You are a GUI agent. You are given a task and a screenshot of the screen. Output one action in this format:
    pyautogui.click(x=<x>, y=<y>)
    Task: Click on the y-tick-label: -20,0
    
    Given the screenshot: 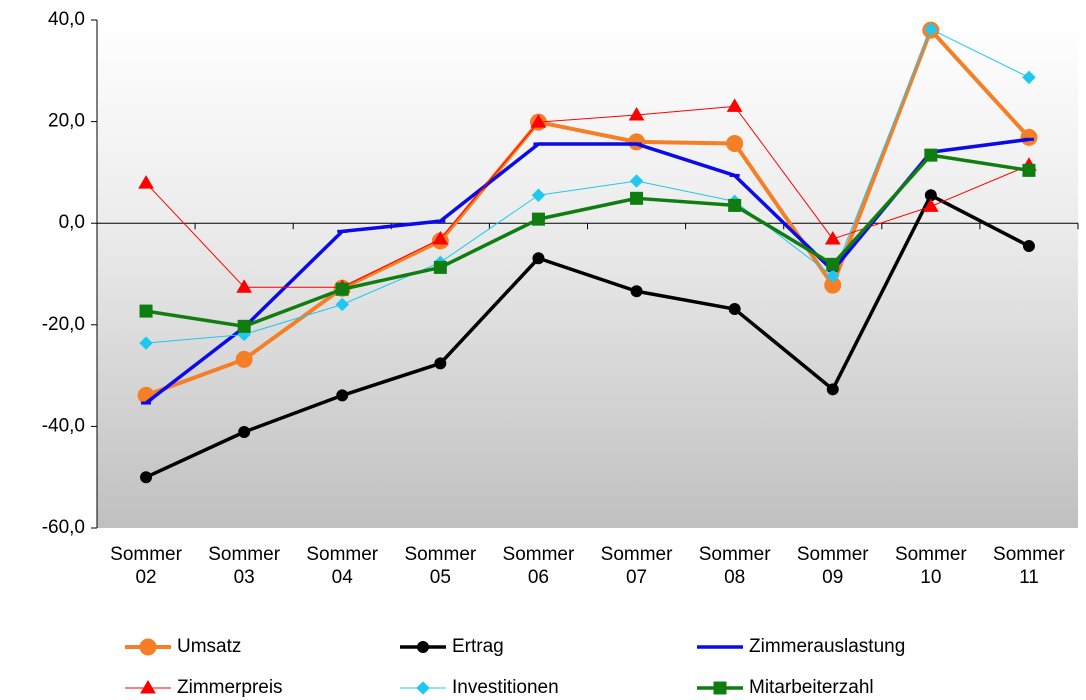 What is the action you would take?
    pyautogui.click(x=63, y=324)
    